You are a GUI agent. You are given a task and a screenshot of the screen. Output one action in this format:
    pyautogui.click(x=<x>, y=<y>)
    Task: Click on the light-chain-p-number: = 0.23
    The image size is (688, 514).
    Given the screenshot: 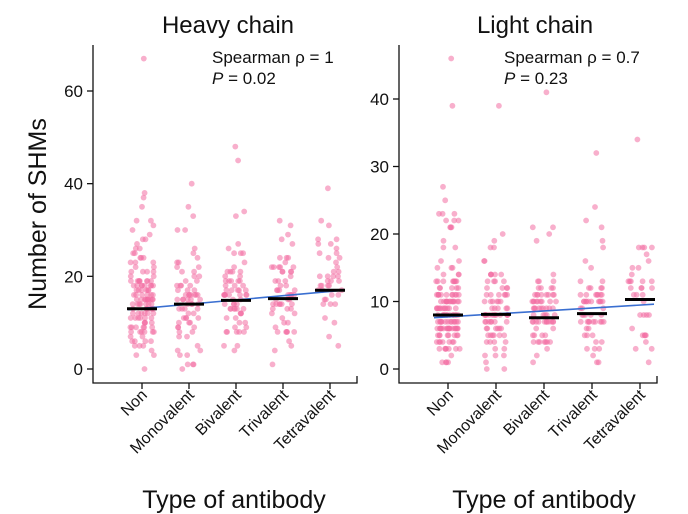 What is the action you would take?
    pyautogui.click(x=541, y=78)
    